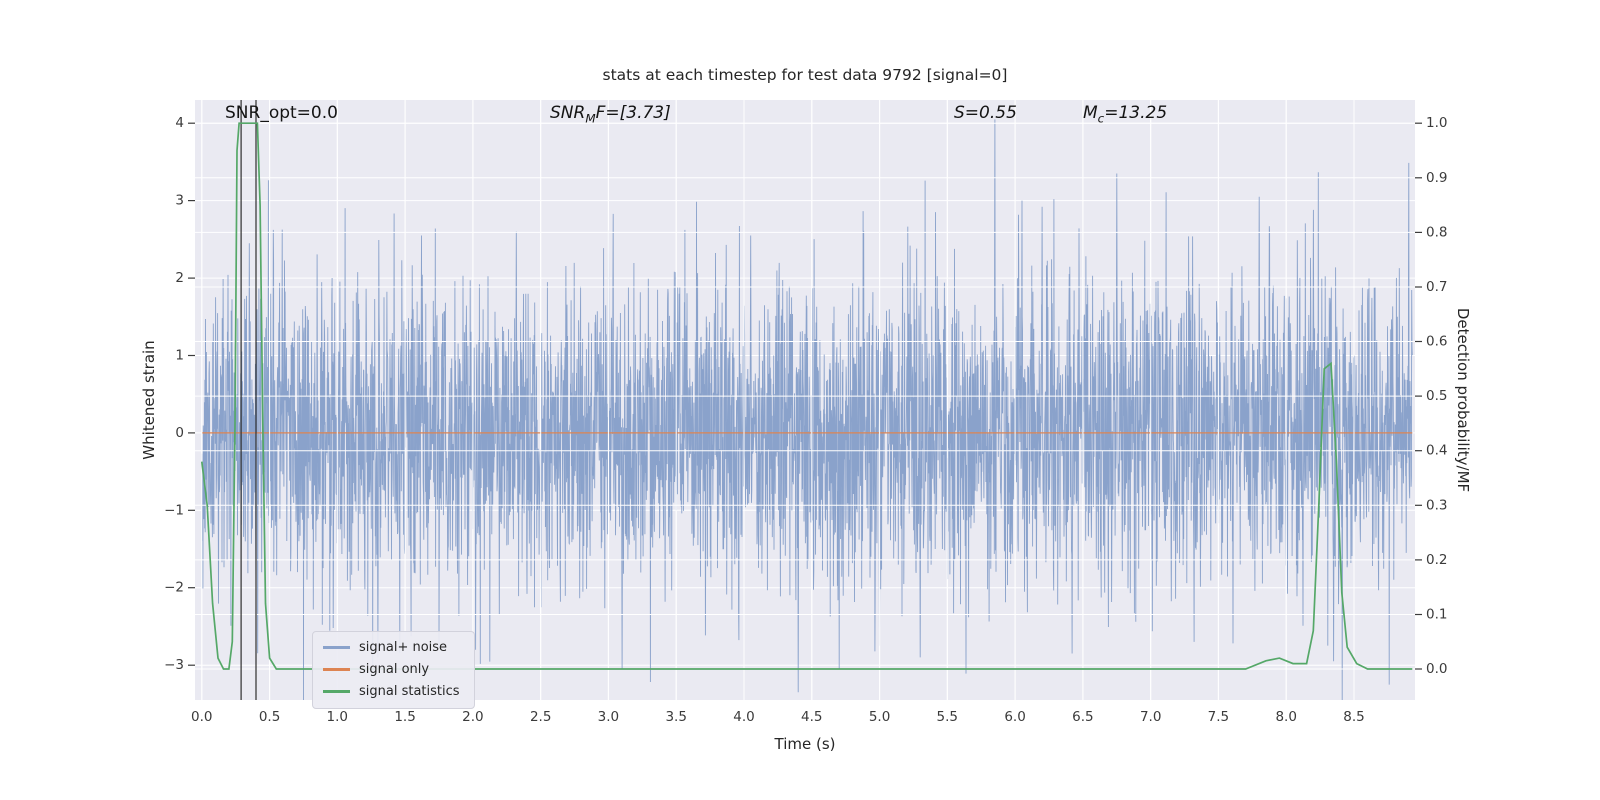 The width and height of the screenshot is (1600, 800). Describe the element at coordinates (1436, 451) in the screenshot. I see `y-tick-label-right: 0.4` at that location.